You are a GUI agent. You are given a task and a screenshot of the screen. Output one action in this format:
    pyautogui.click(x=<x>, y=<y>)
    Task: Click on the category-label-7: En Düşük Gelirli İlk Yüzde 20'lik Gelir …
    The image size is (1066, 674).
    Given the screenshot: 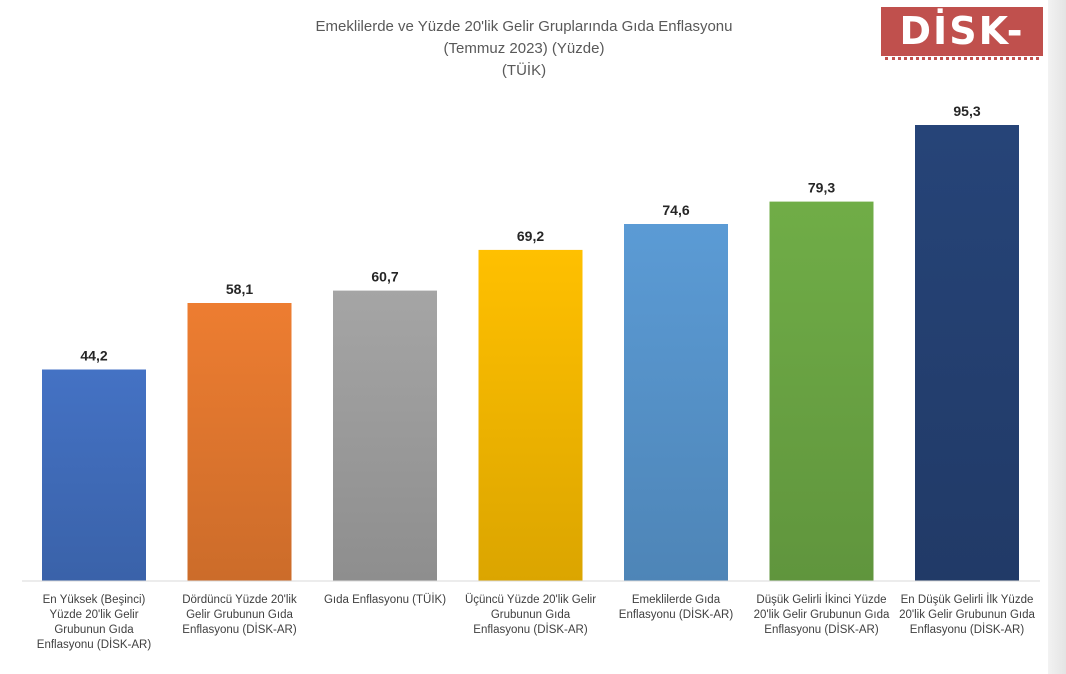 What is the action you would take?
    pyautogui.click(x=967, y=615)
    